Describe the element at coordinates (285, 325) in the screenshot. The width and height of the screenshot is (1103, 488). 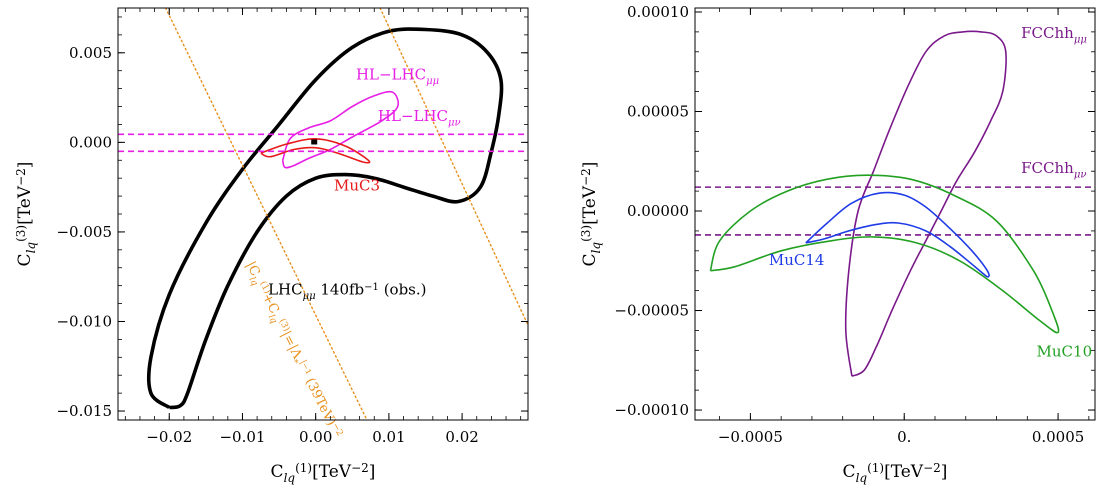
I see `label-tail-sup: (3)` at that location.